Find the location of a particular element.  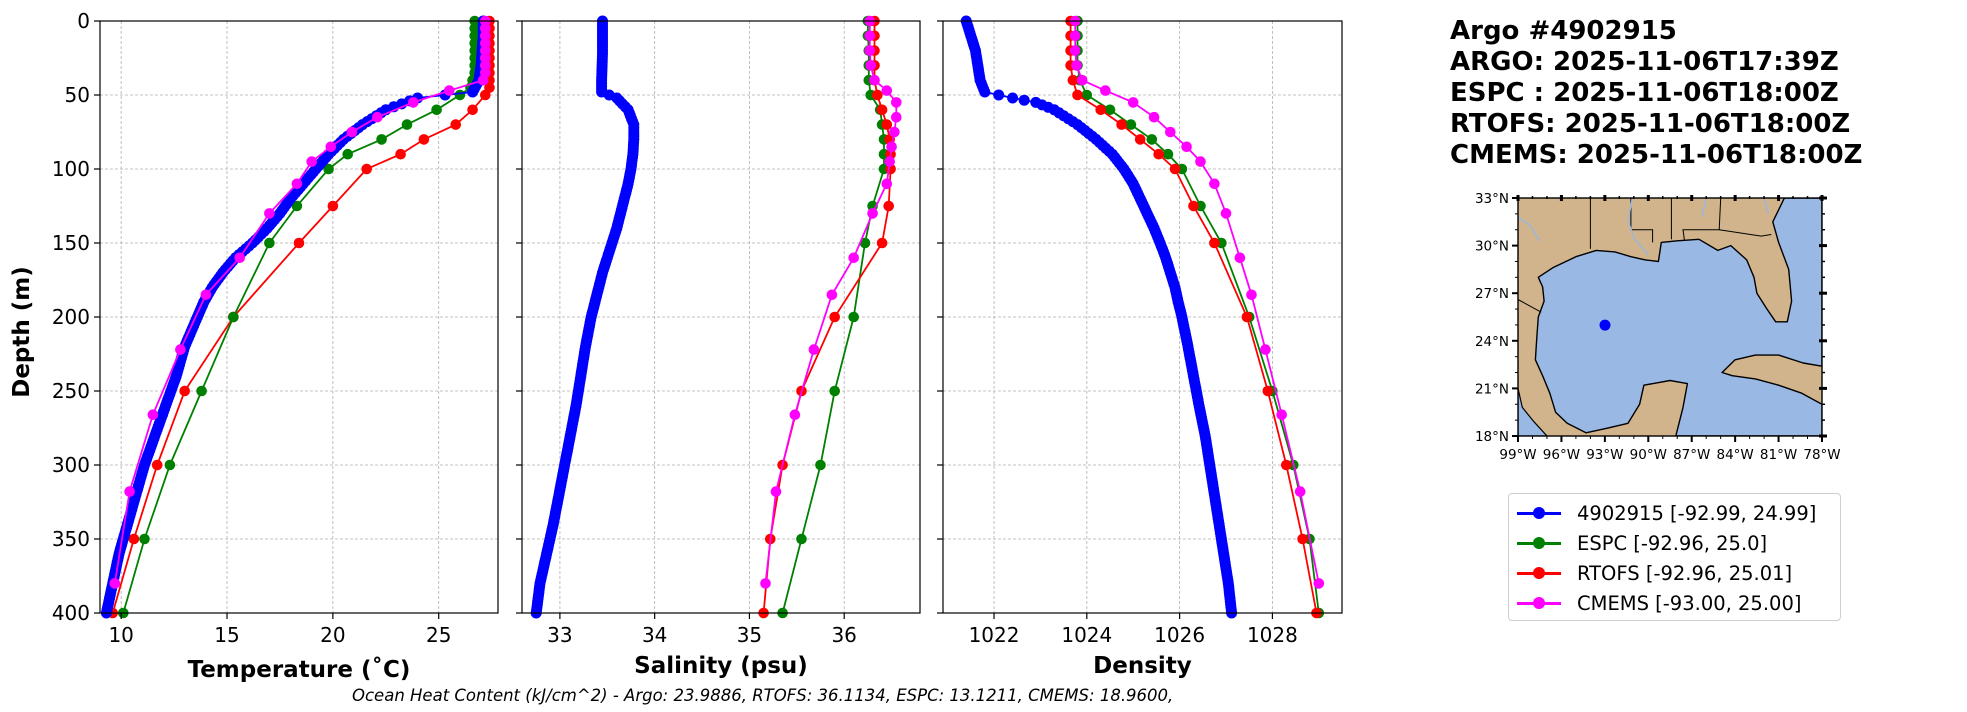

x-tick-label: 33 is located at coordinates (559, 635).